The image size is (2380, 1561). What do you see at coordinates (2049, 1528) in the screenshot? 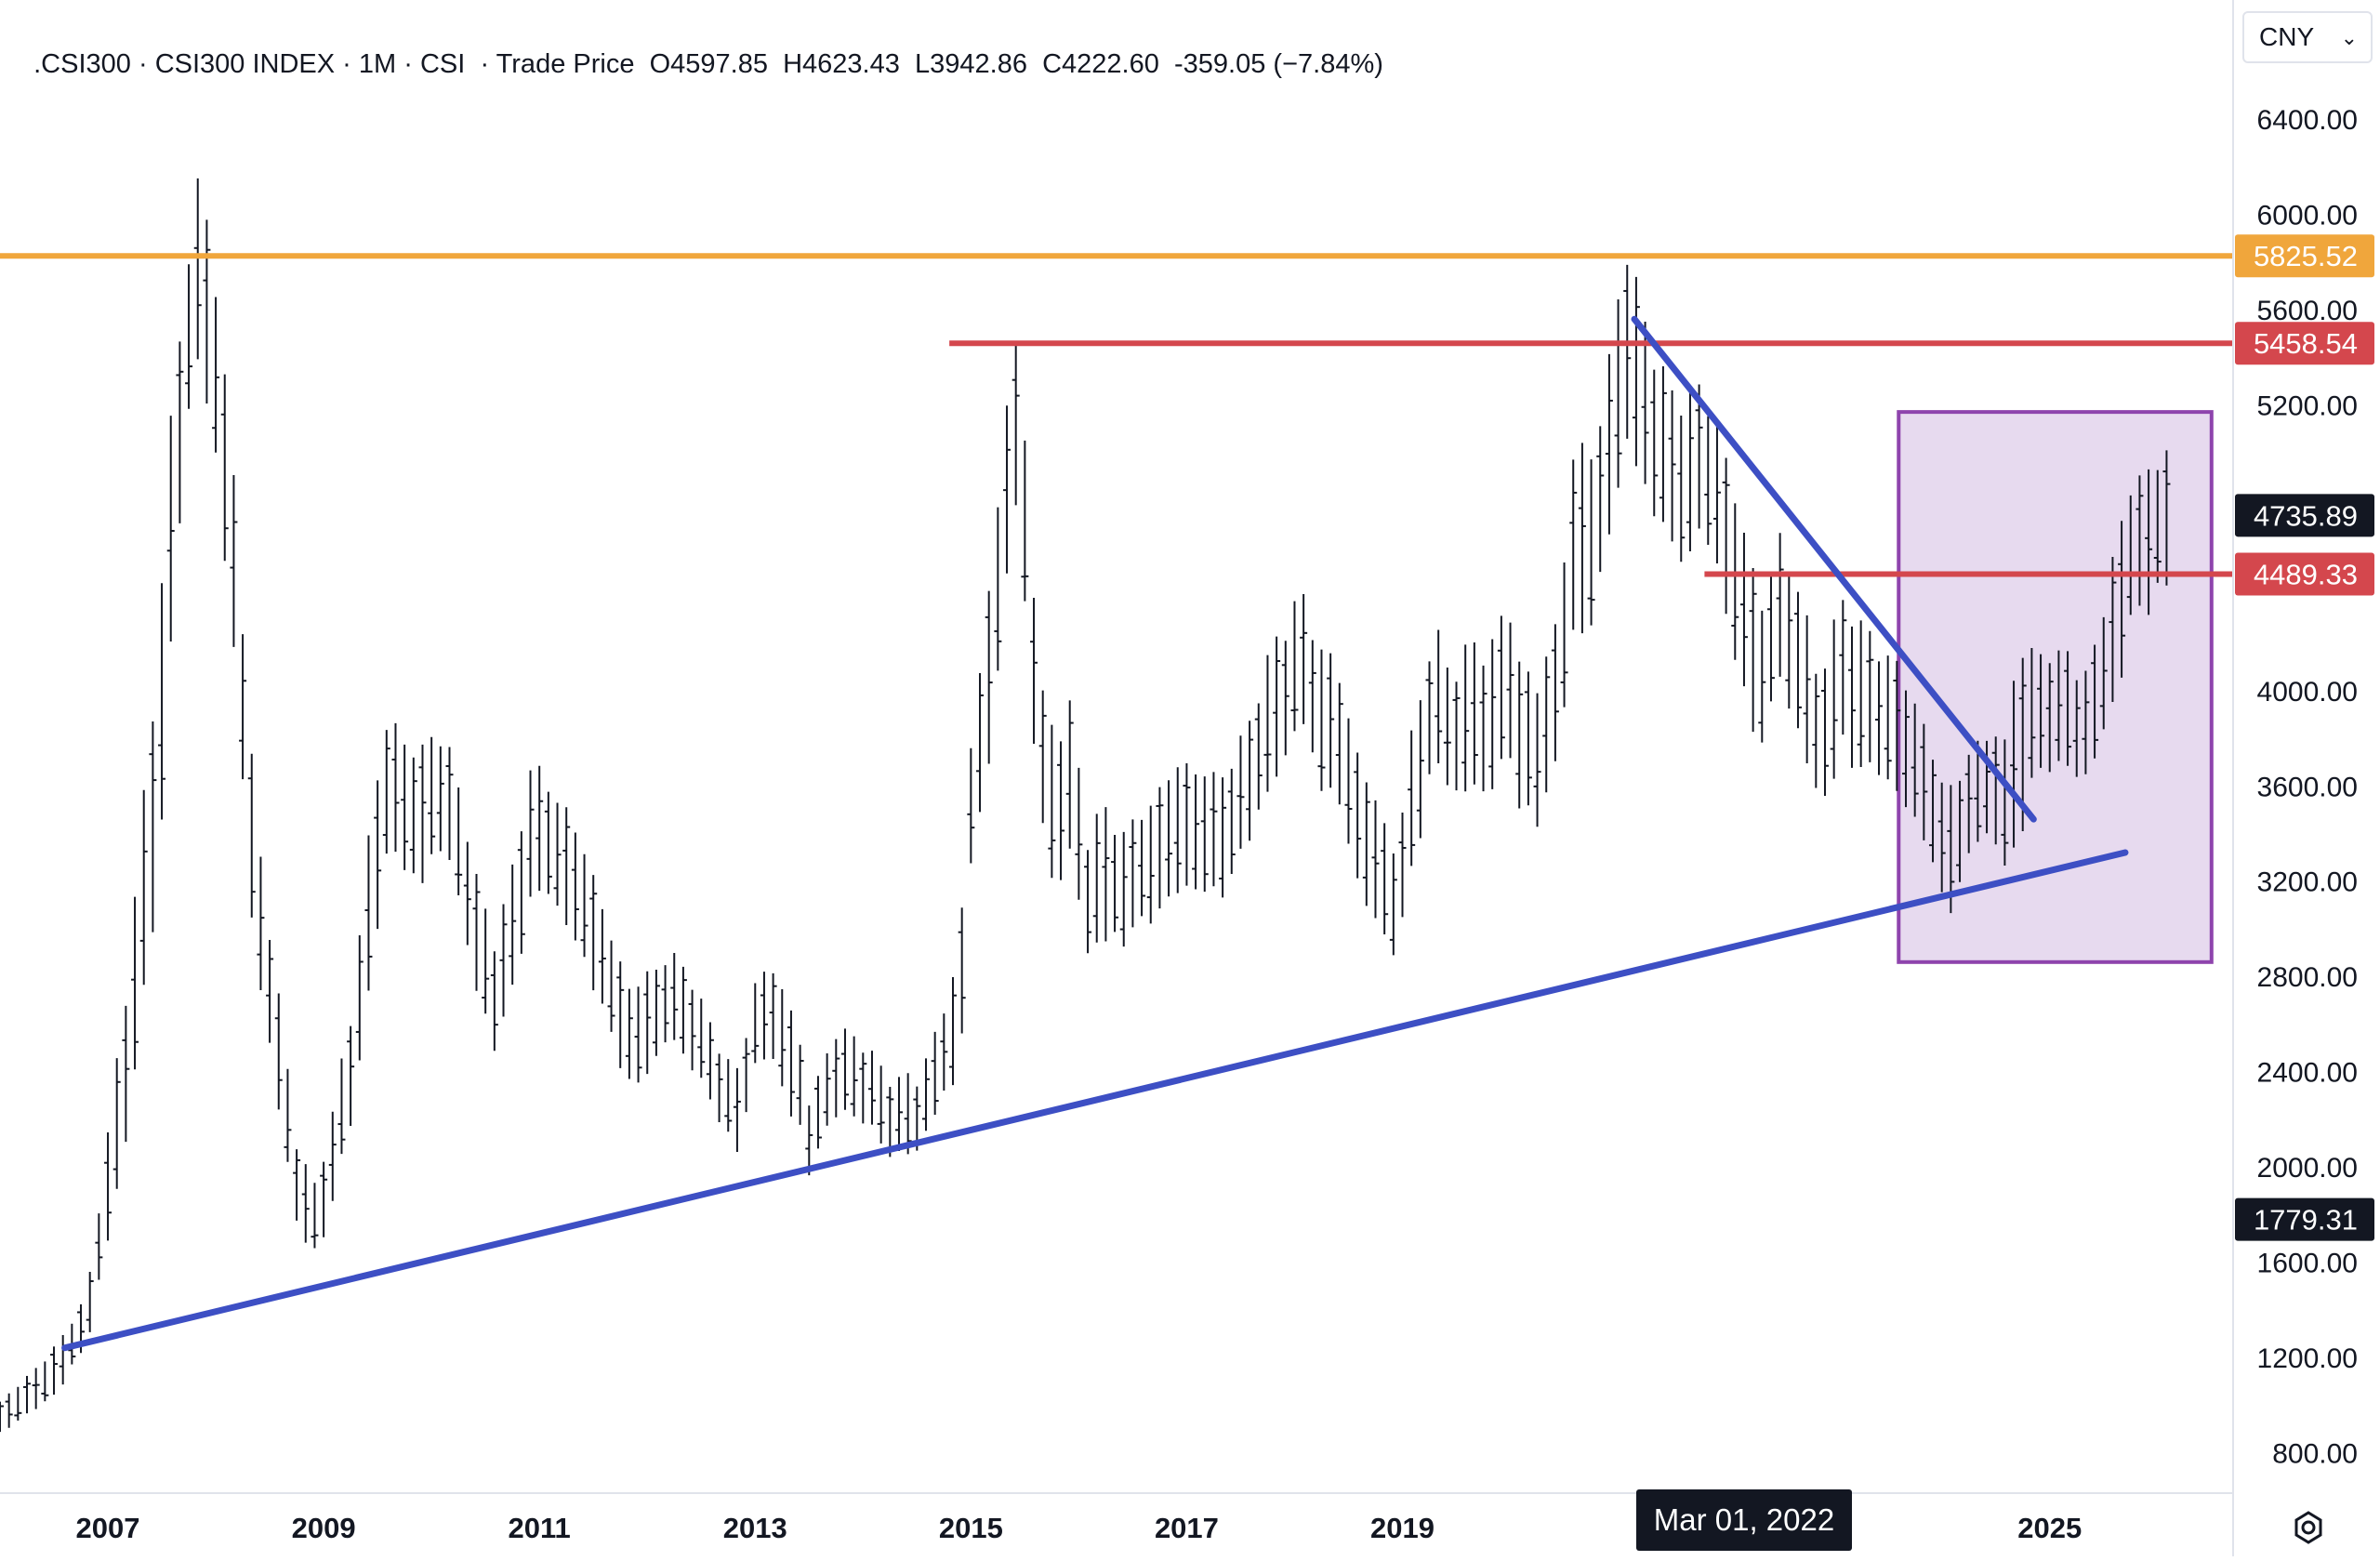
I see `x-tick-label: 2025` at bounding box center [2049, 1528].